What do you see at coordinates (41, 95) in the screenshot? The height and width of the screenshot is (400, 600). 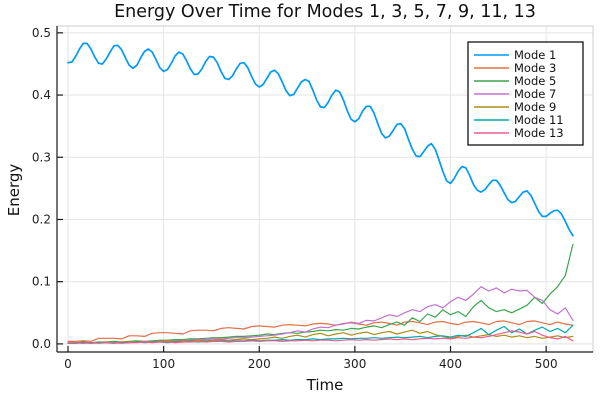 I see `y-tick-label: 0.4` at bounding box center [41, 95].